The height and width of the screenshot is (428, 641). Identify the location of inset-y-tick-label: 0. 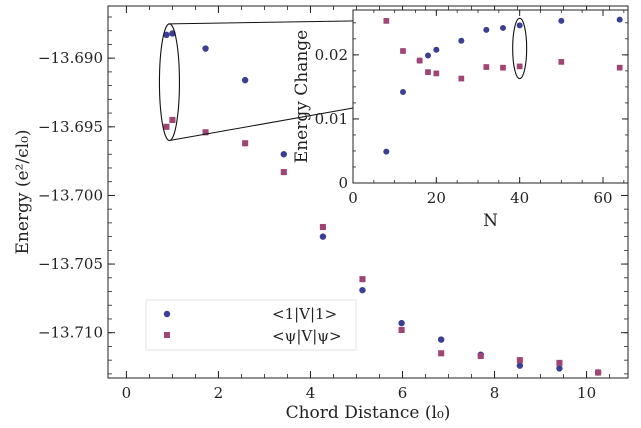
(343, 183).